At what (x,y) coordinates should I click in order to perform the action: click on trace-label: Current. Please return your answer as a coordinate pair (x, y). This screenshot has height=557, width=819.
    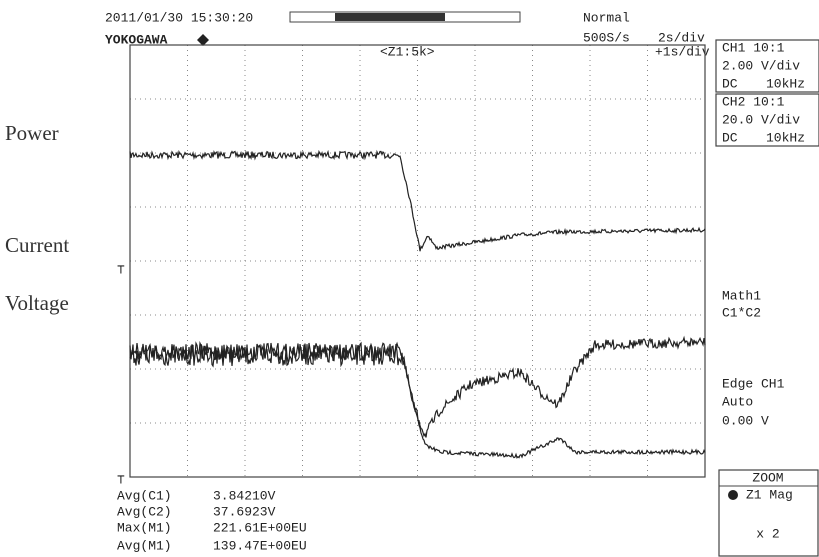
    Looking at the image, I should click on (37, 245).